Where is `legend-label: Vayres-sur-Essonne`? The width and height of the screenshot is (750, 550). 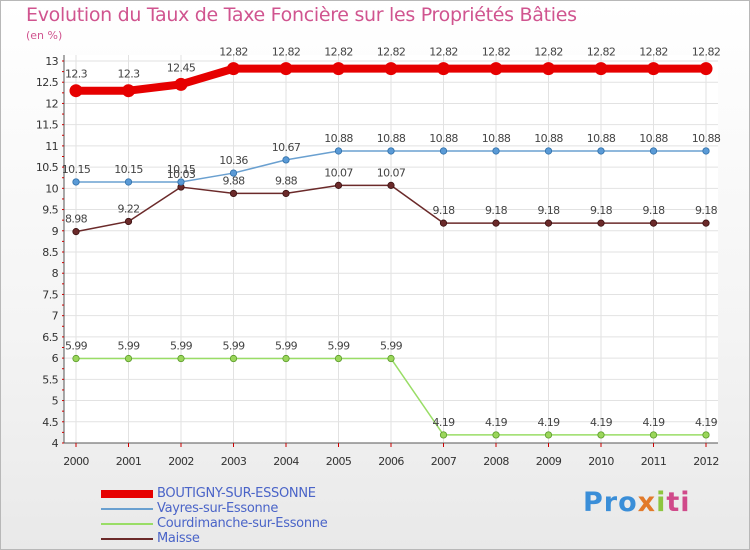 legend-label: Vayres-sur-Essonne is located at coordinates (218, 508).